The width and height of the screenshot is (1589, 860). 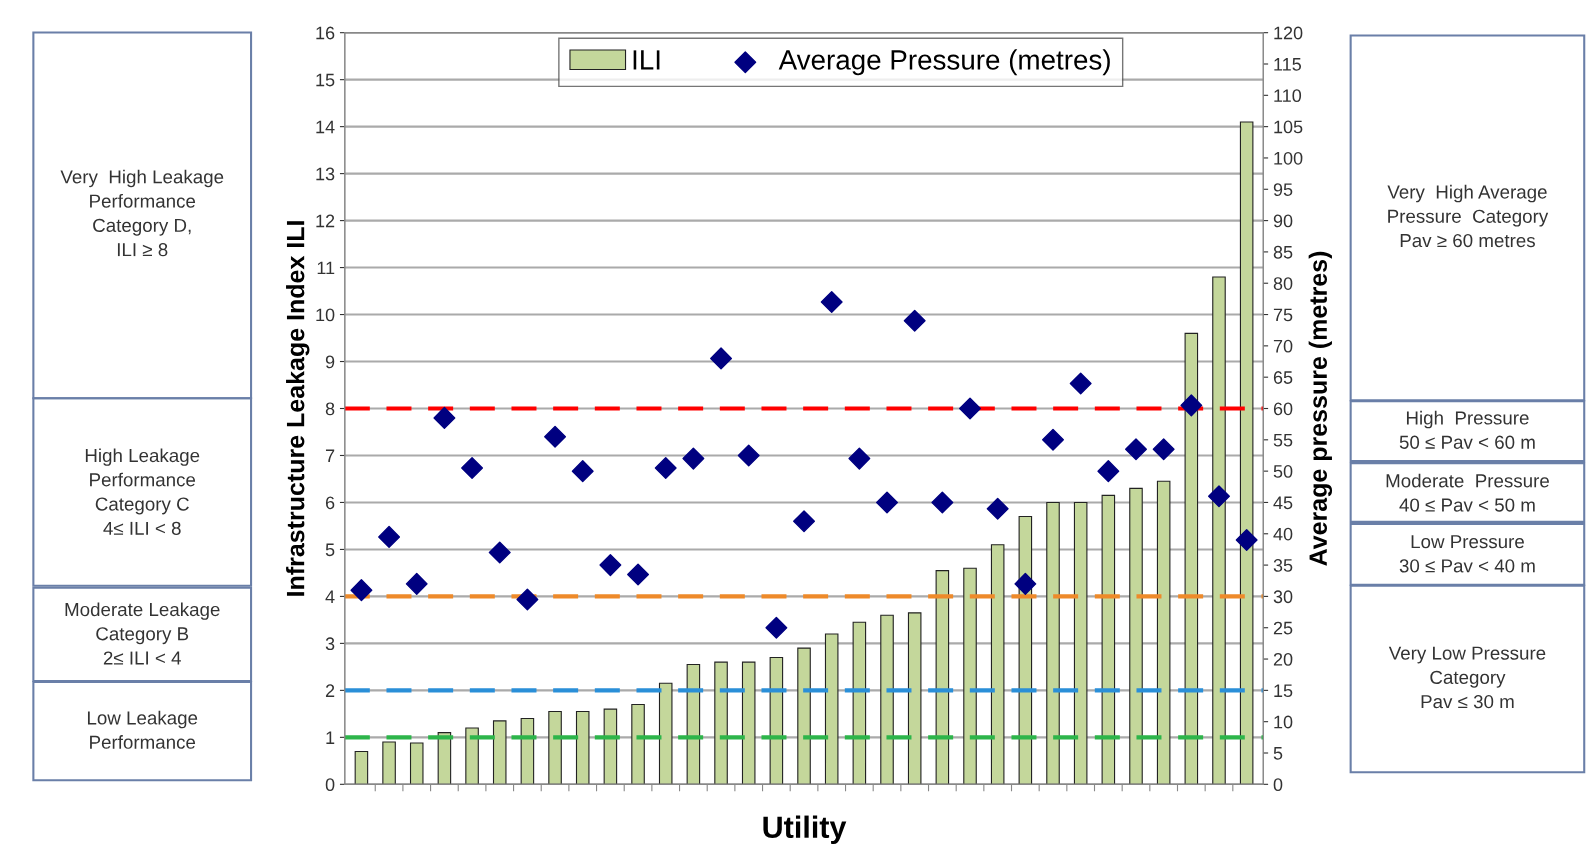 I want to click on y2-tick-label: 85, so click(x=1283, y=252).